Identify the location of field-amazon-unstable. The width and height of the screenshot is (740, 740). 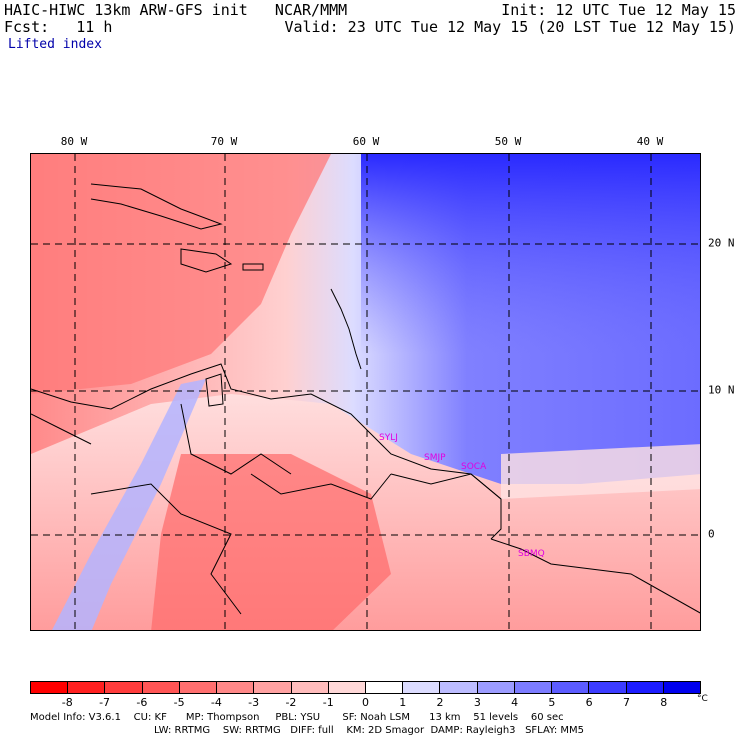
(271, 542).